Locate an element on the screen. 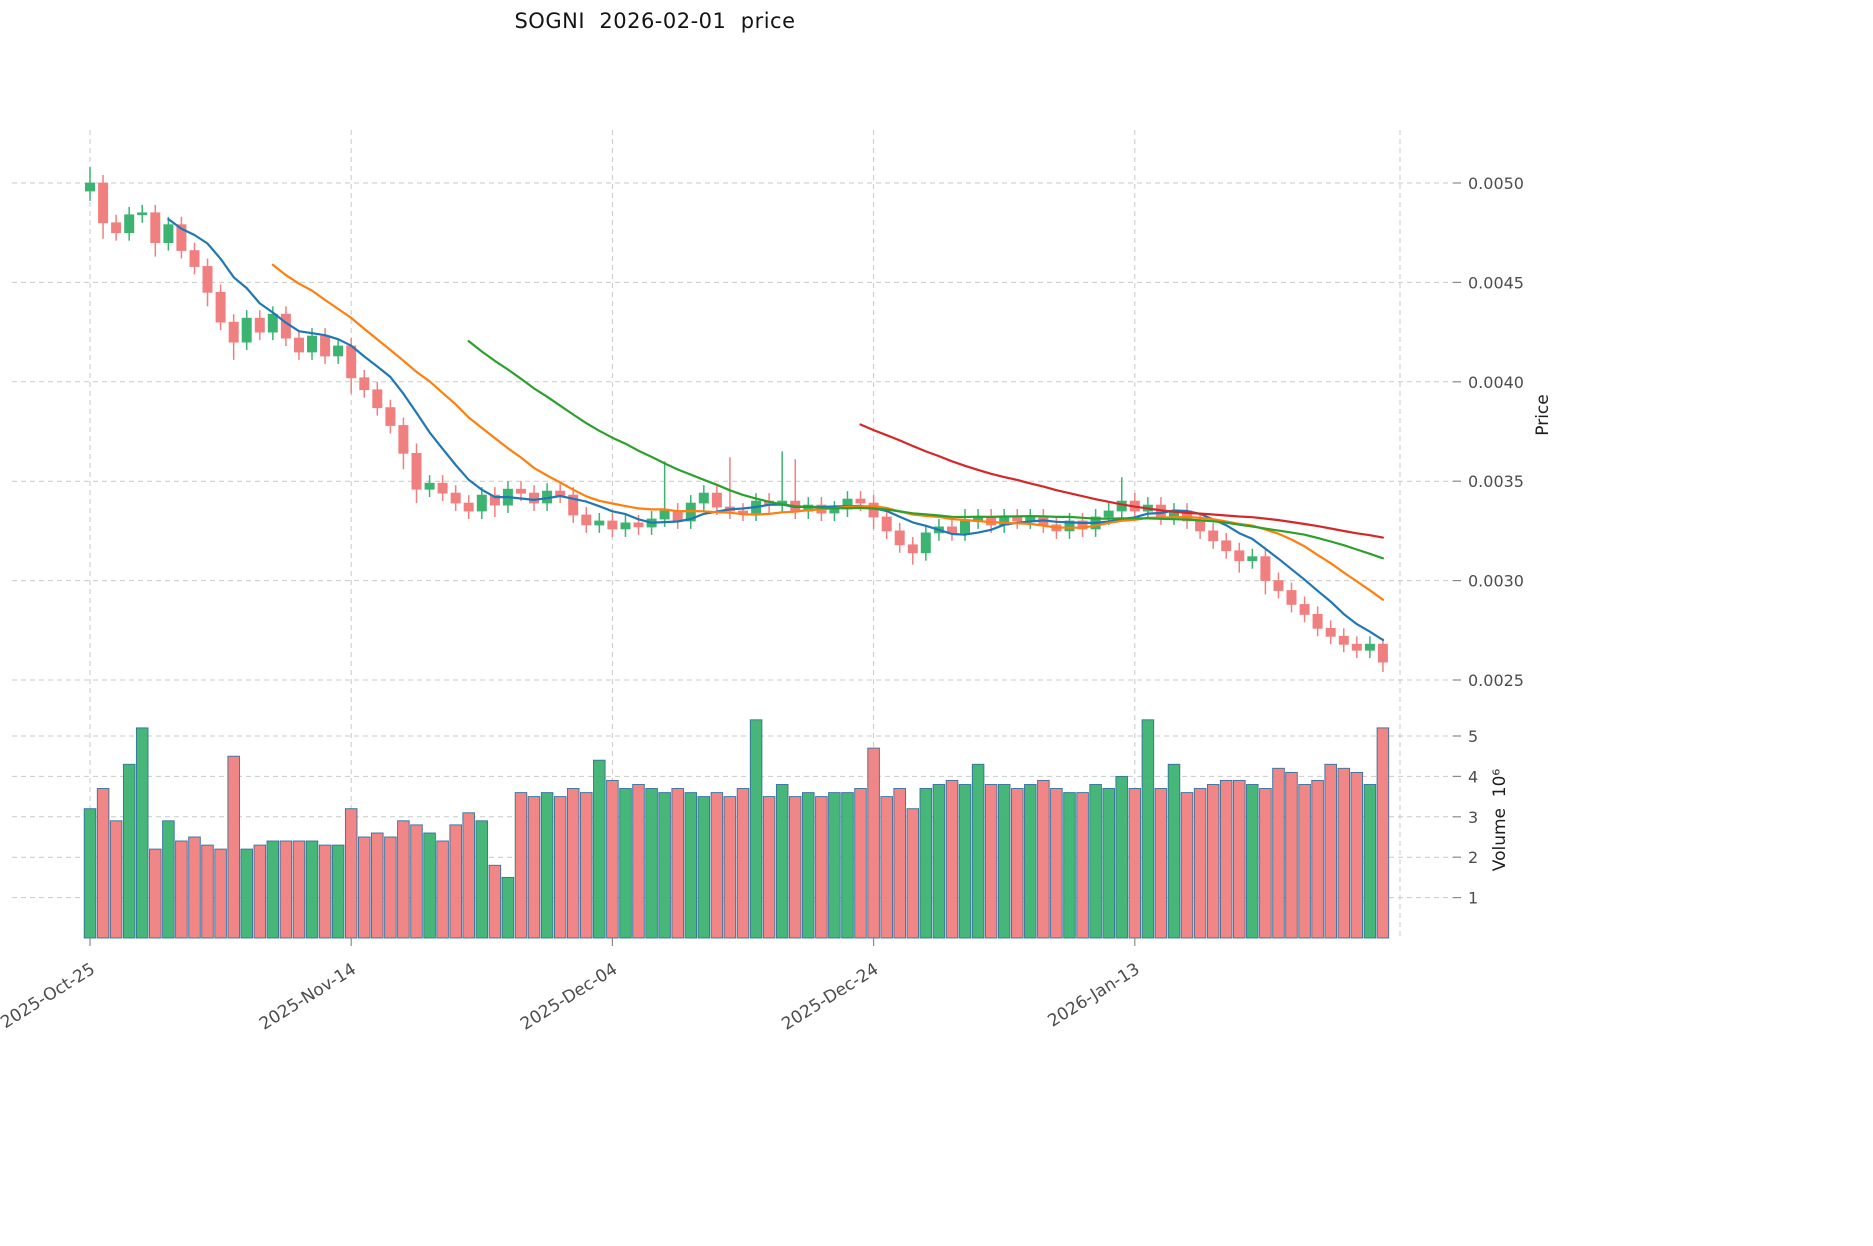  price-axis-label: Price is located at coordinates (1543, 415).